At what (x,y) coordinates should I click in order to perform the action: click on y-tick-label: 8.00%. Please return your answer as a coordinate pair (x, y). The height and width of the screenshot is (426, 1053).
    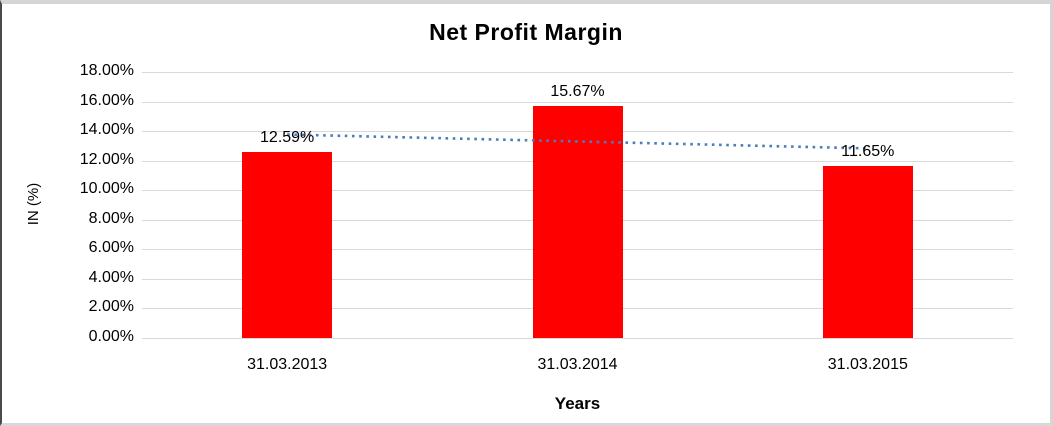
    Looking at the image, I should click on (111, 218).